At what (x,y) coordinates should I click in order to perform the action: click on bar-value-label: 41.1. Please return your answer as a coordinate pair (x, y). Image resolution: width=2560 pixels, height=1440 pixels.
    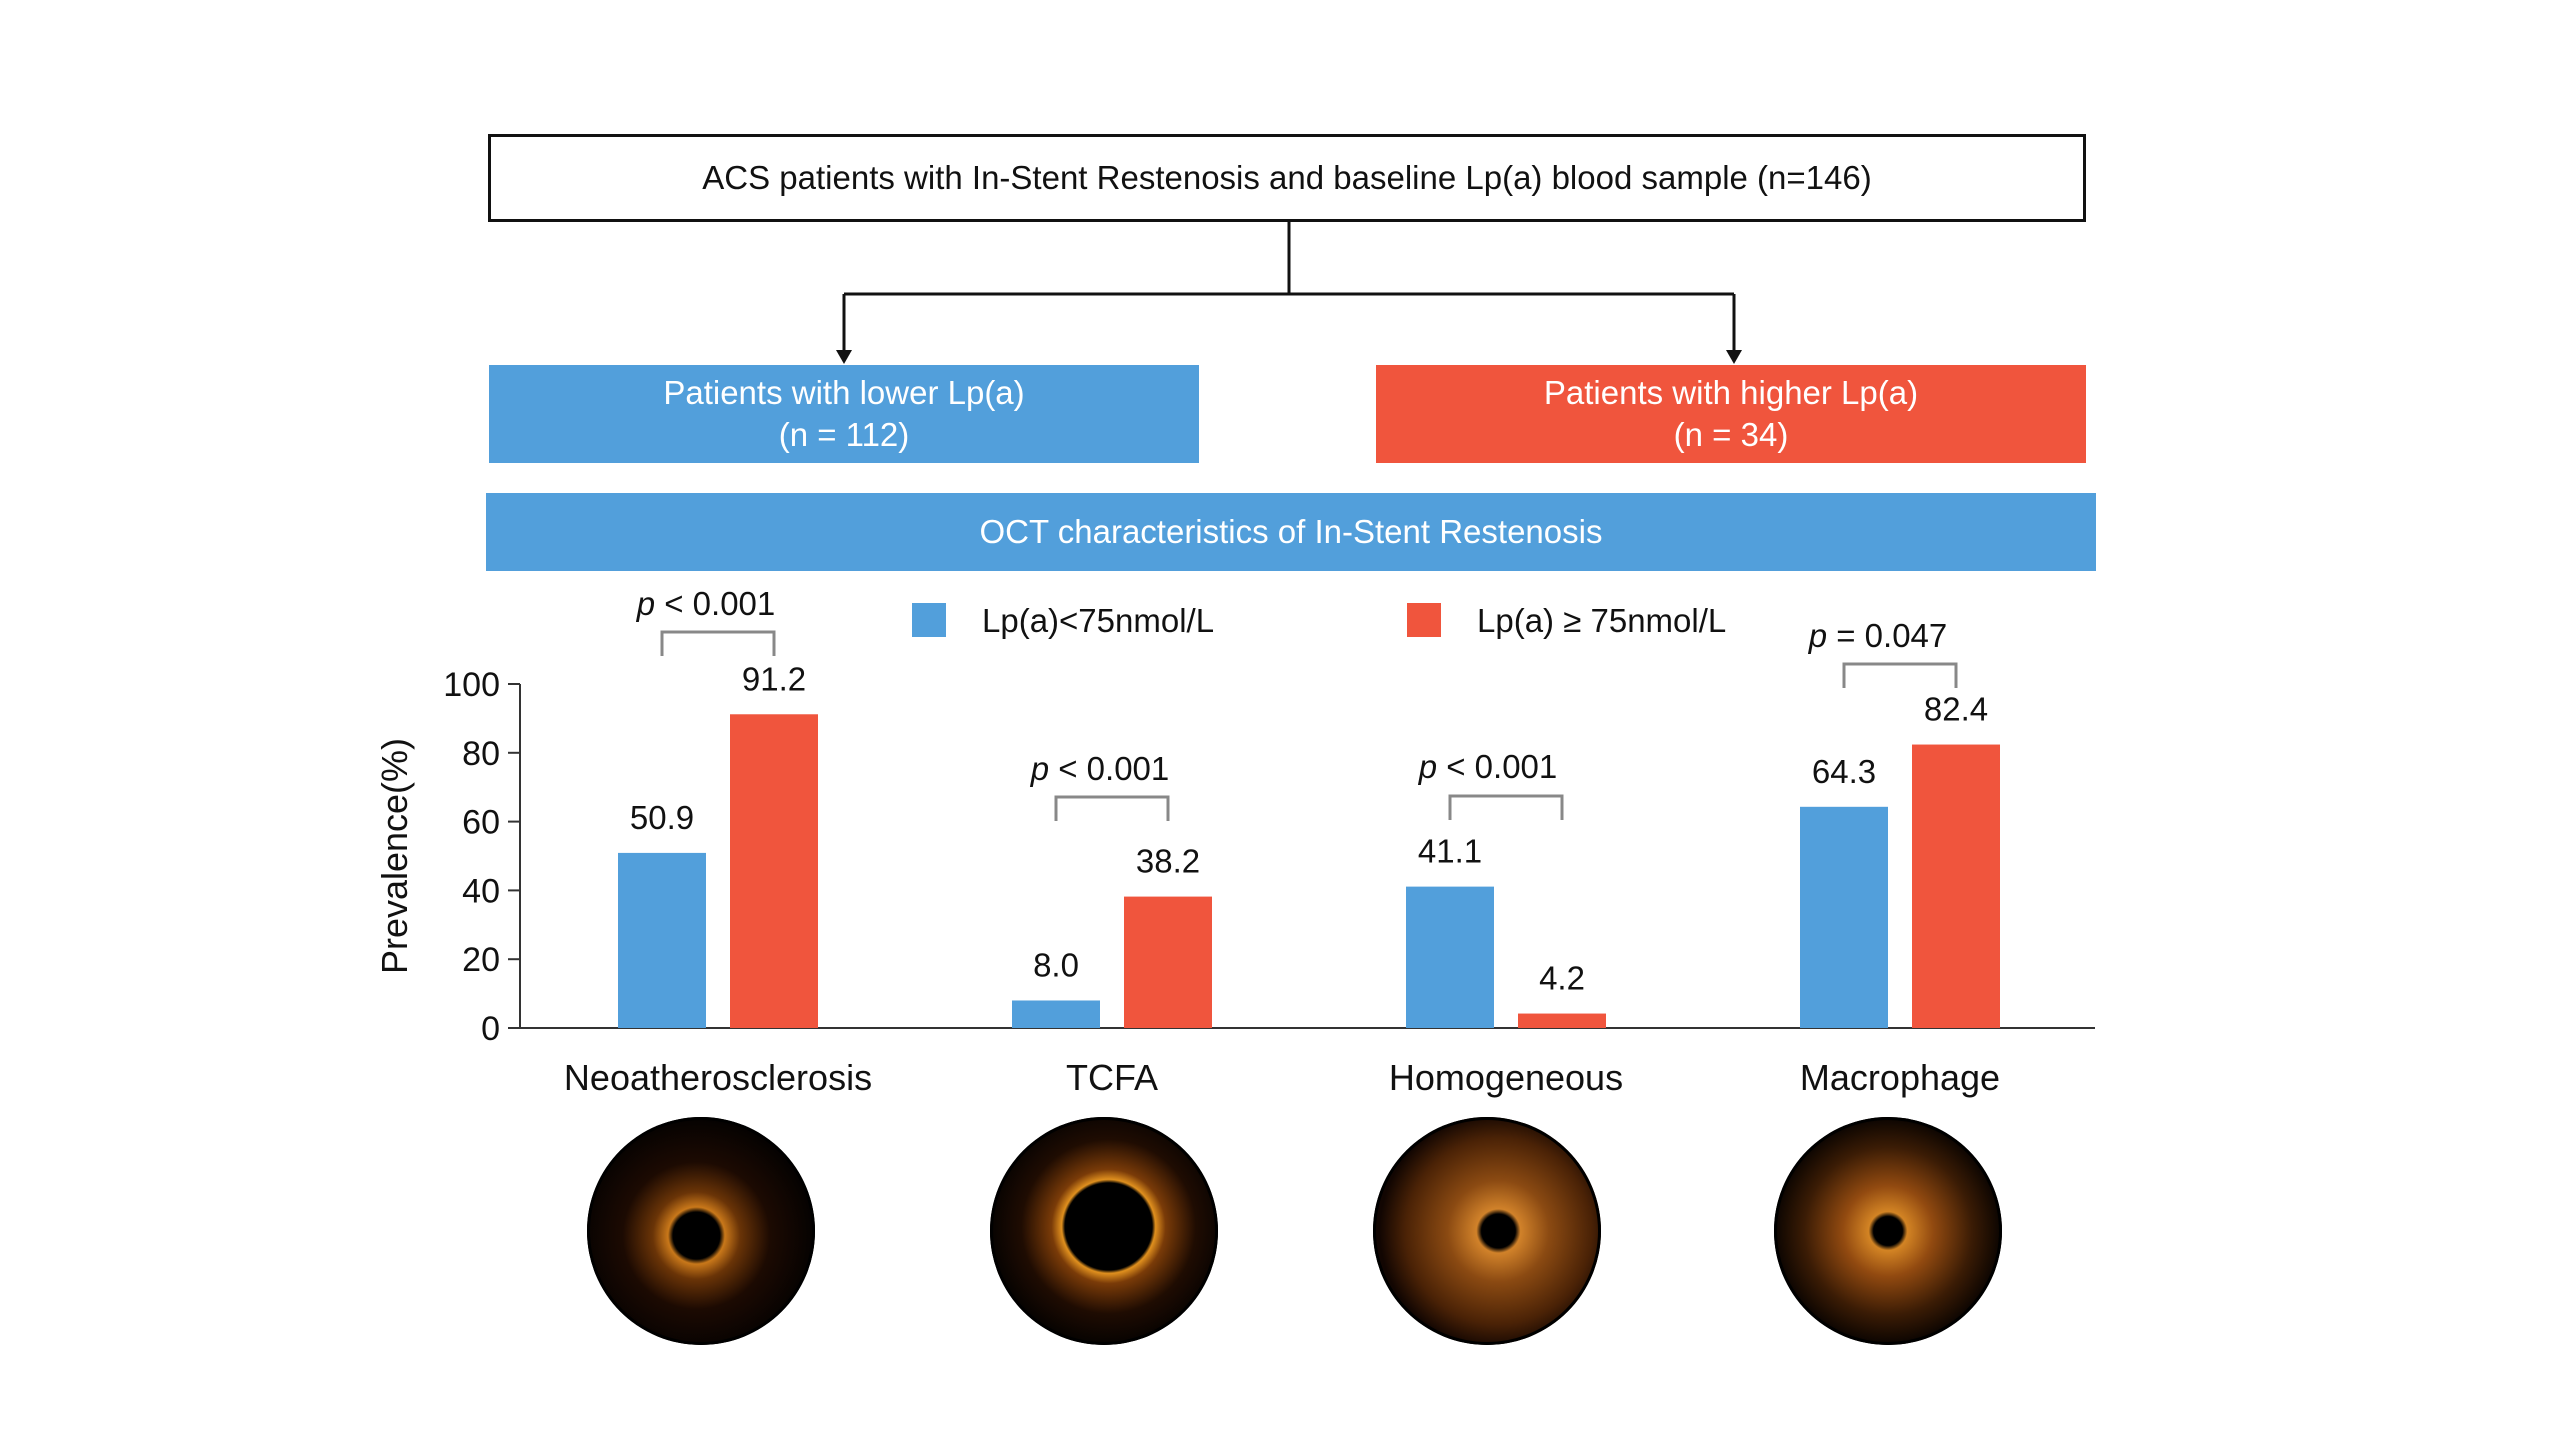
    Looking at the image, I should click on (1450, 851).